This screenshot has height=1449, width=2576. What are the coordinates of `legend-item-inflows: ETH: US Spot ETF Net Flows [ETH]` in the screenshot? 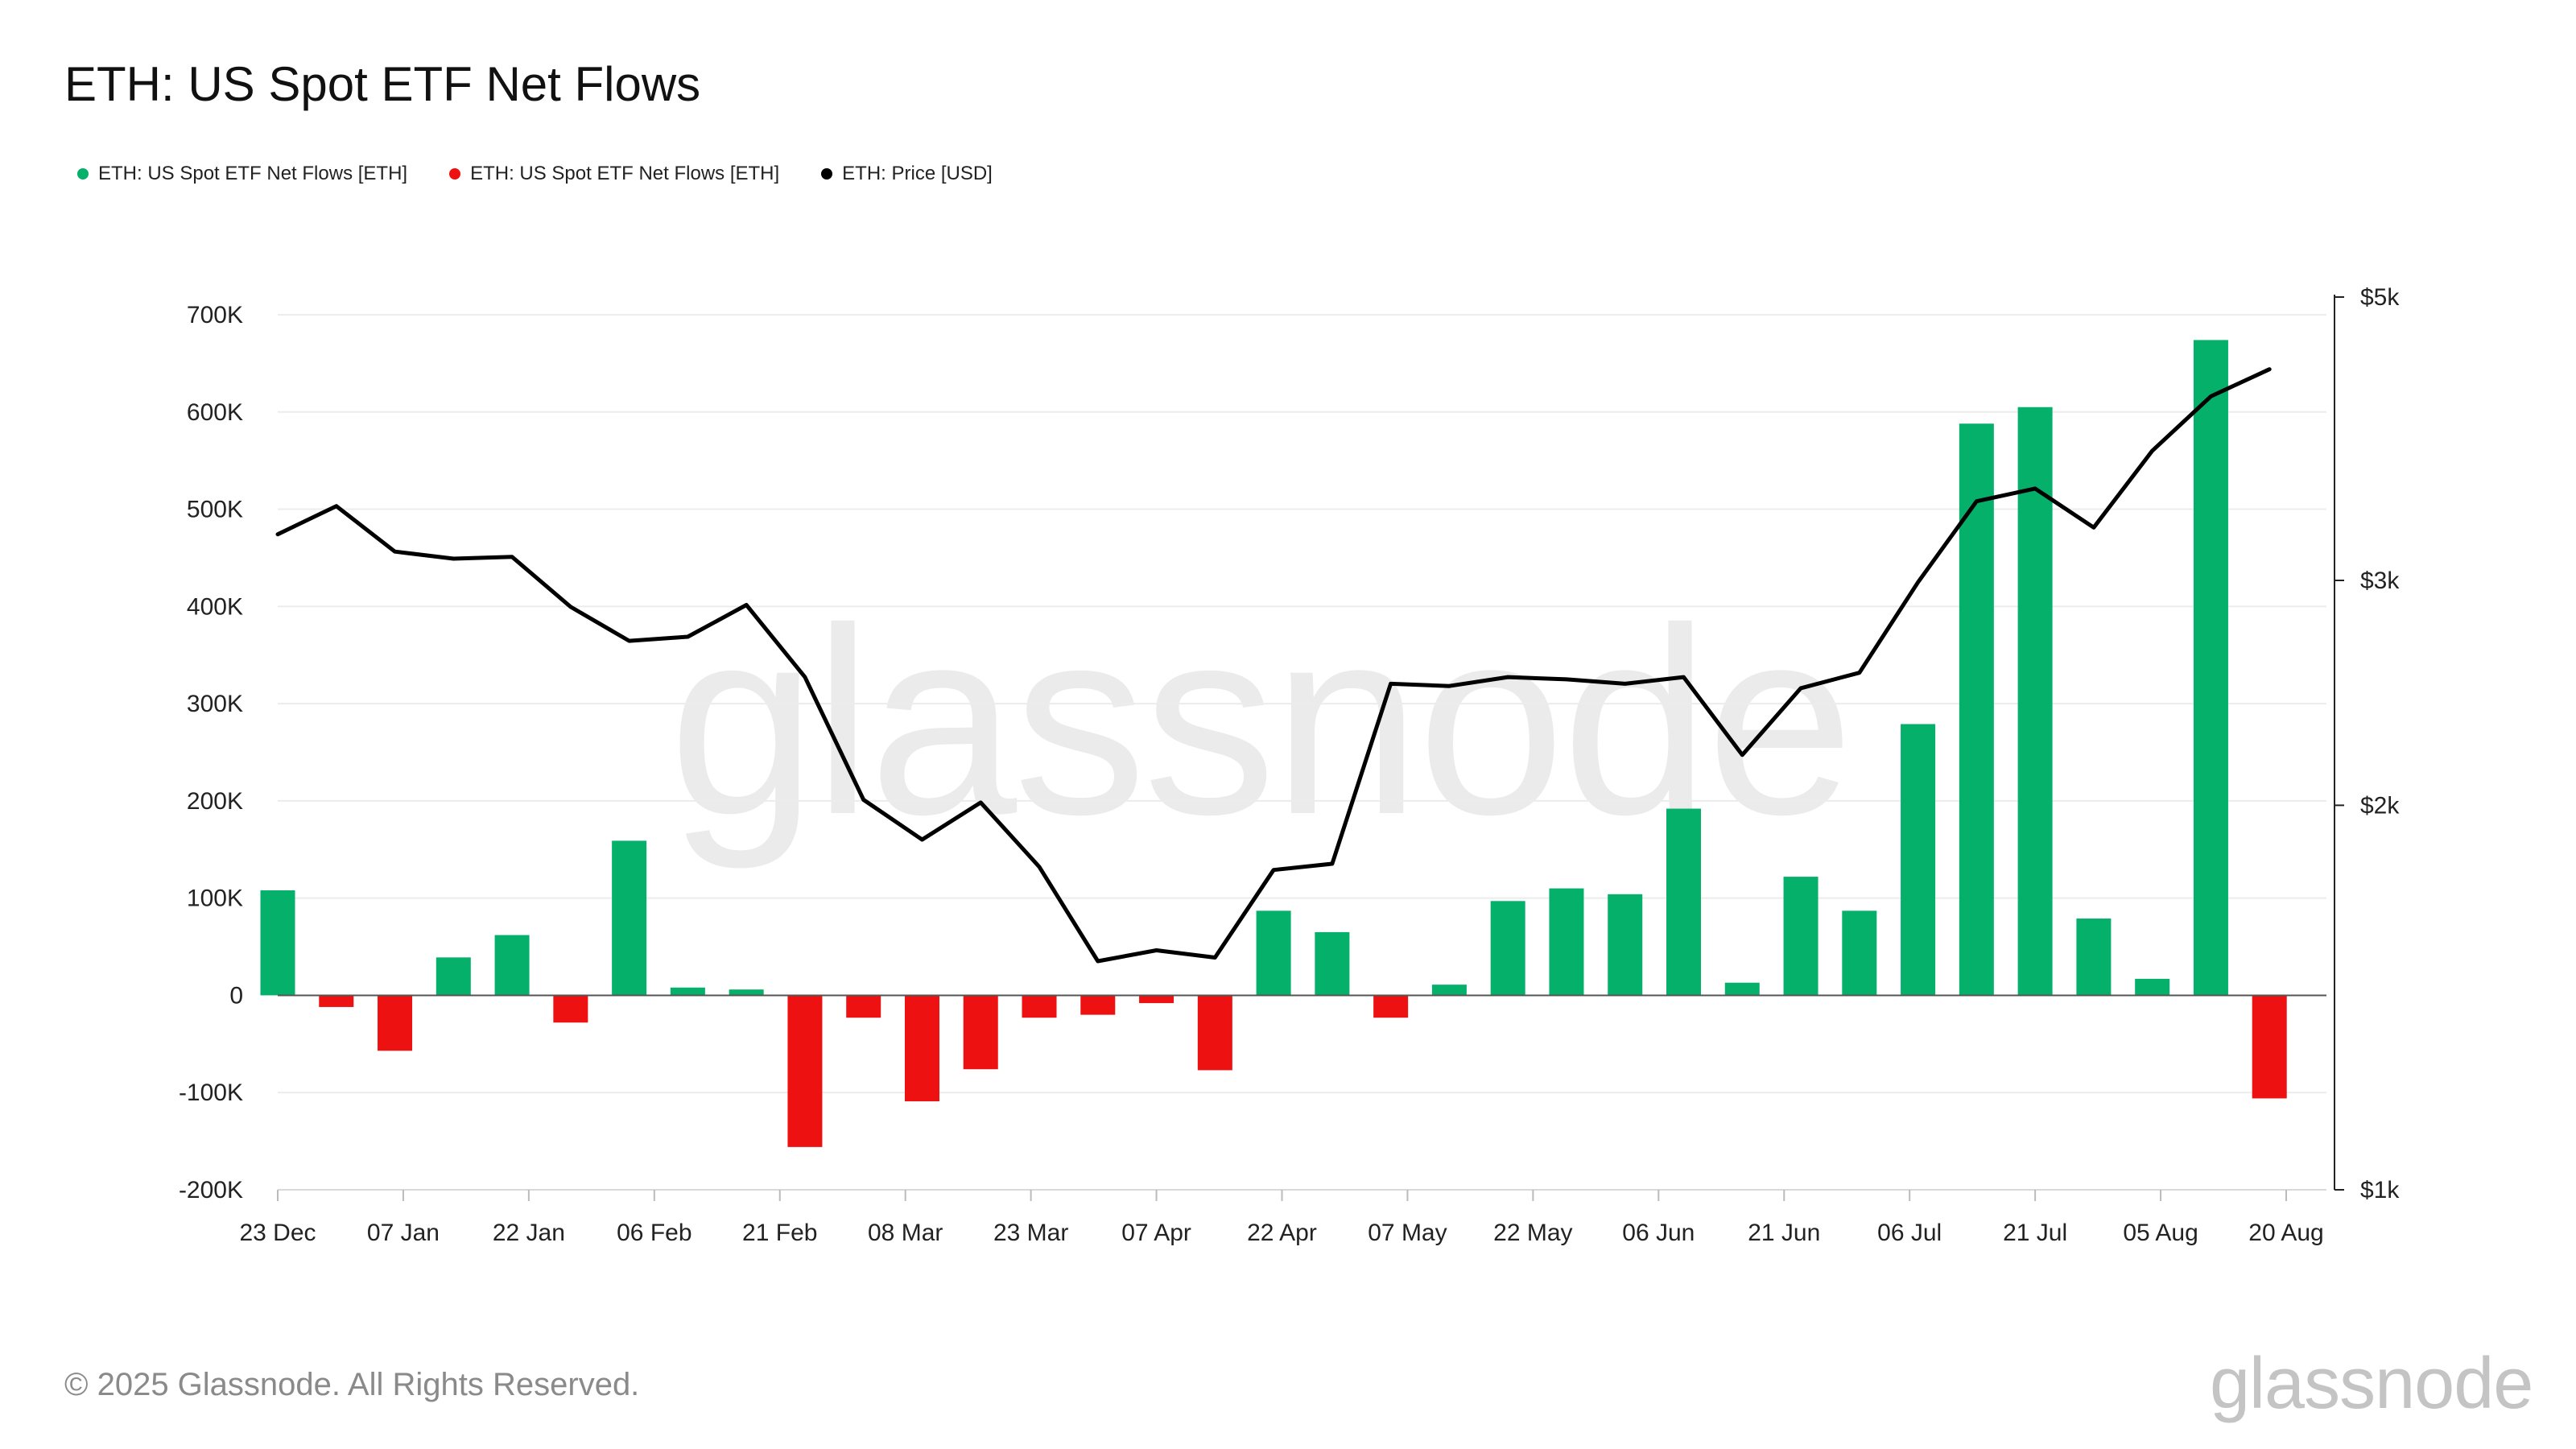 It's located at (242, 174).